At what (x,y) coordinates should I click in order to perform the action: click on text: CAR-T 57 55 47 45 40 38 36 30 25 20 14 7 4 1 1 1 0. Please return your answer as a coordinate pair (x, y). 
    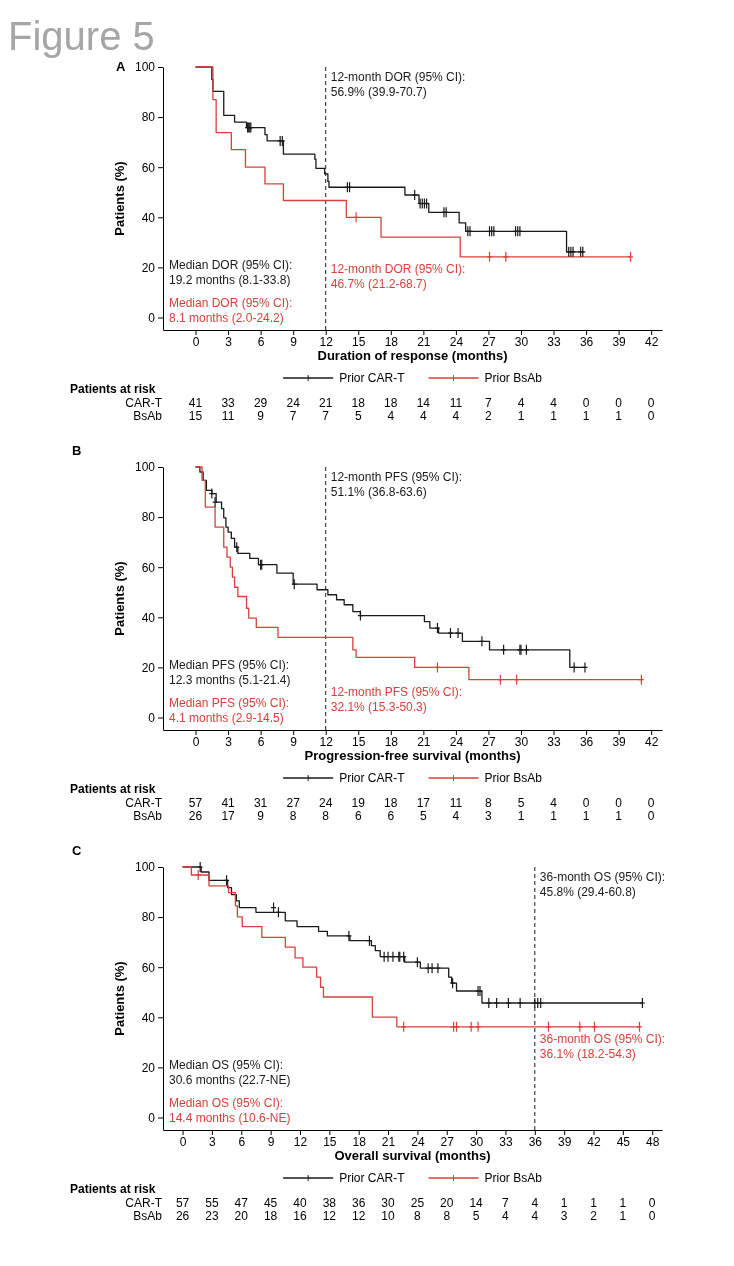
    Looking at the image, I should click on (390, 1202).